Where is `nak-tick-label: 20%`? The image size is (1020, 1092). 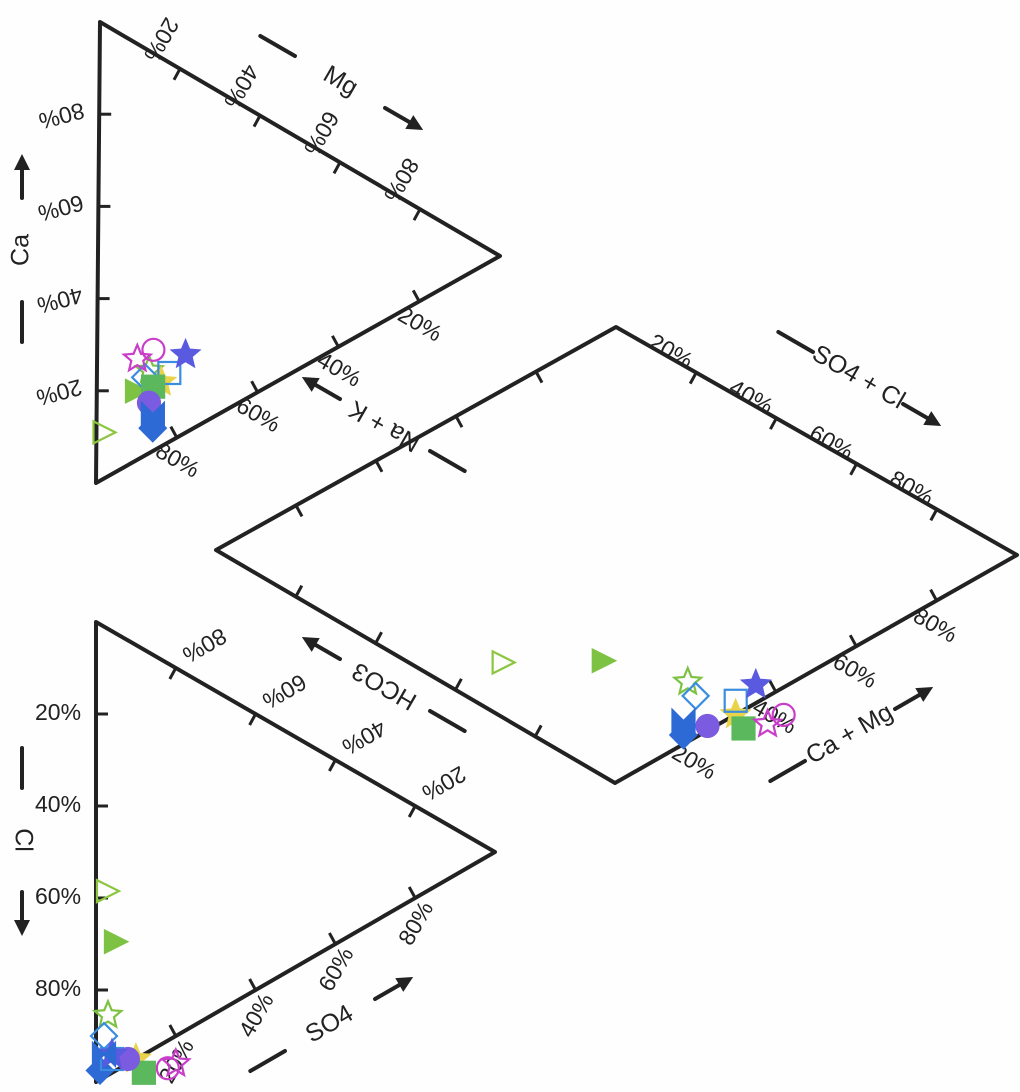
nak-tick-label: 20% is located at coordinates (420, 324).